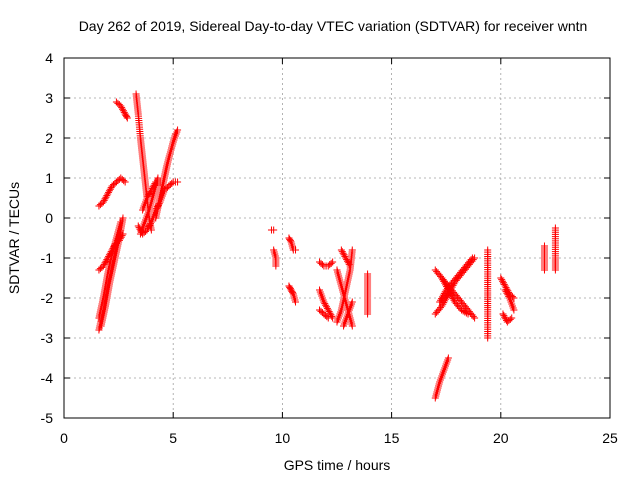  I want to click on x-tick-label: 15, so click(392, 438).